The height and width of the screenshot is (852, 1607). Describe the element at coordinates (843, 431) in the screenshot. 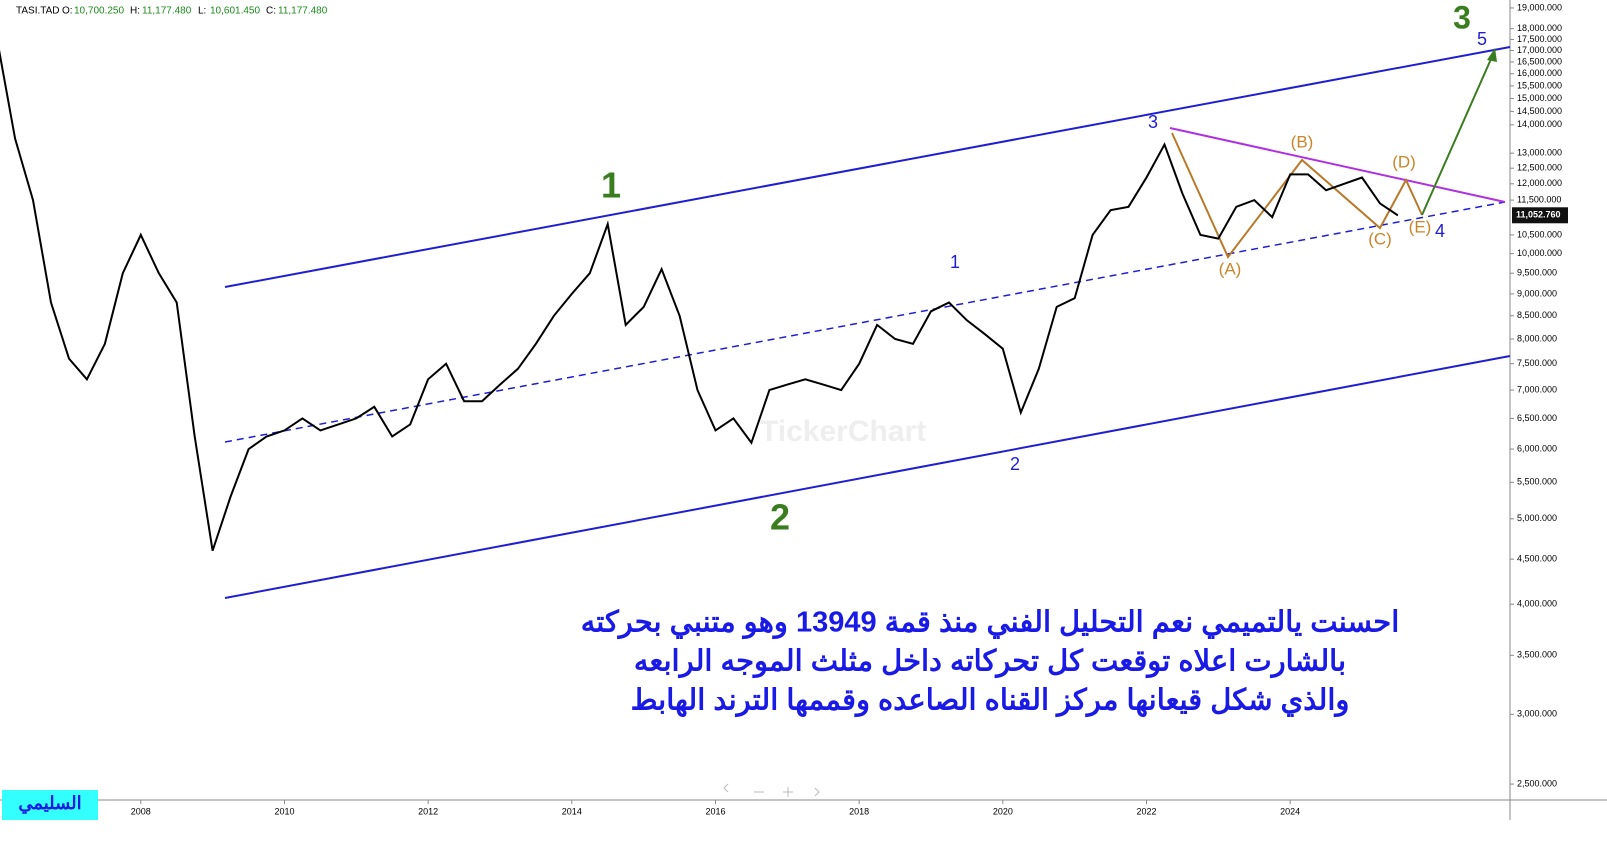

I see `watermark: TickerChart` at that location.